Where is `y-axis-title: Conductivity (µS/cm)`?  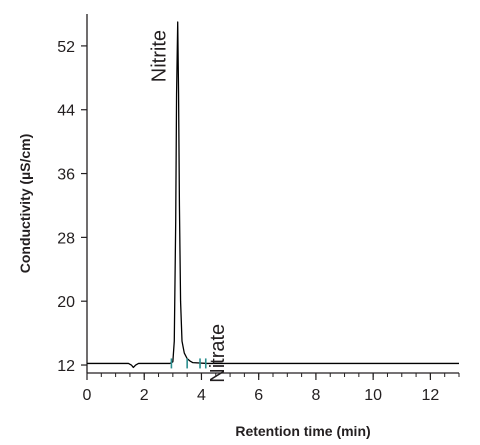 y-axis-title: Conductivity (µS/cm) is located at coordinates (25, 204).